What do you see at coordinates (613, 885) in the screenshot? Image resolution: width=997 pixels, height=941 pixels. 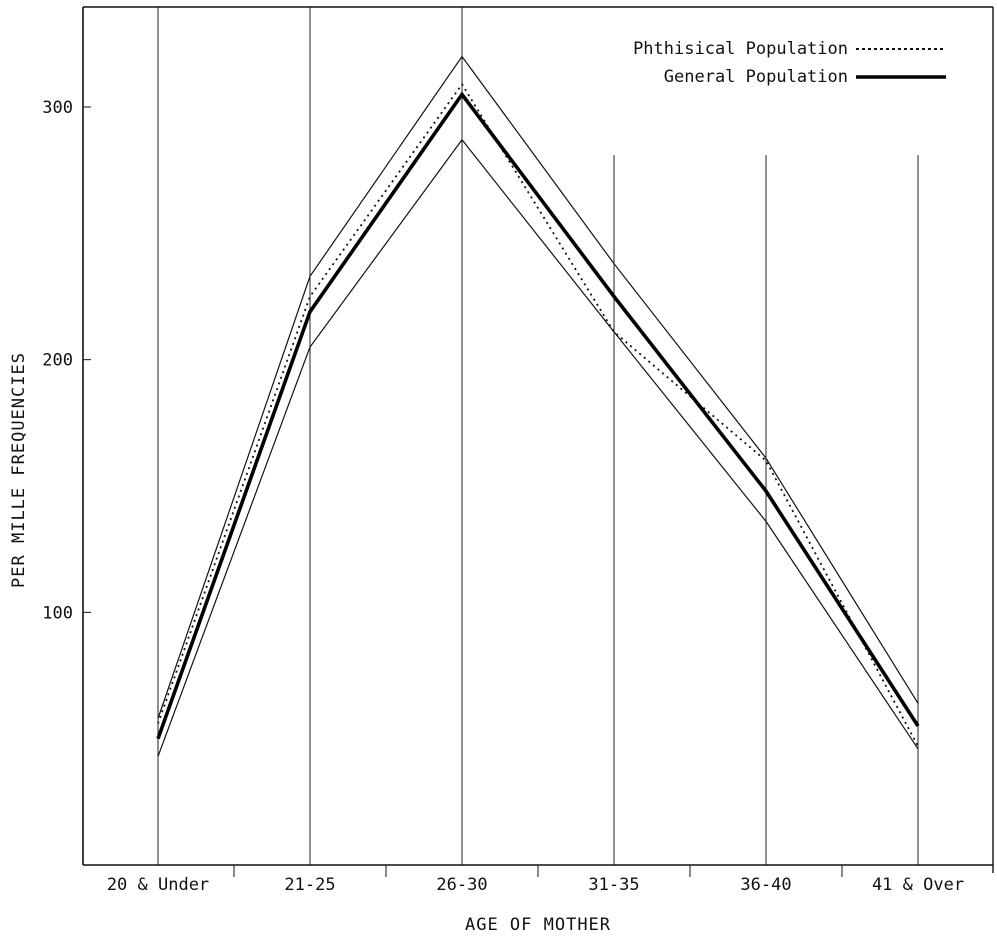 I see `x-tick-label: 31-35` at bounding box center [613, 885].